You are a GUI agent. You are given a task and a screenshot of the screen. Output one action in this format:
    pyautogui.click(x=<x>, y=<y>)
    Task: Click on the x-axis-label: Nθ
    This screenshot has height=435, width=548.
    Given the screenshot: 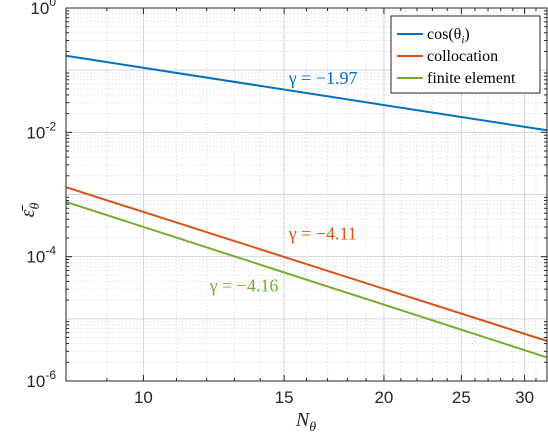 What is the action you would take?
    pyautogui.click(x=305, y=422)
    